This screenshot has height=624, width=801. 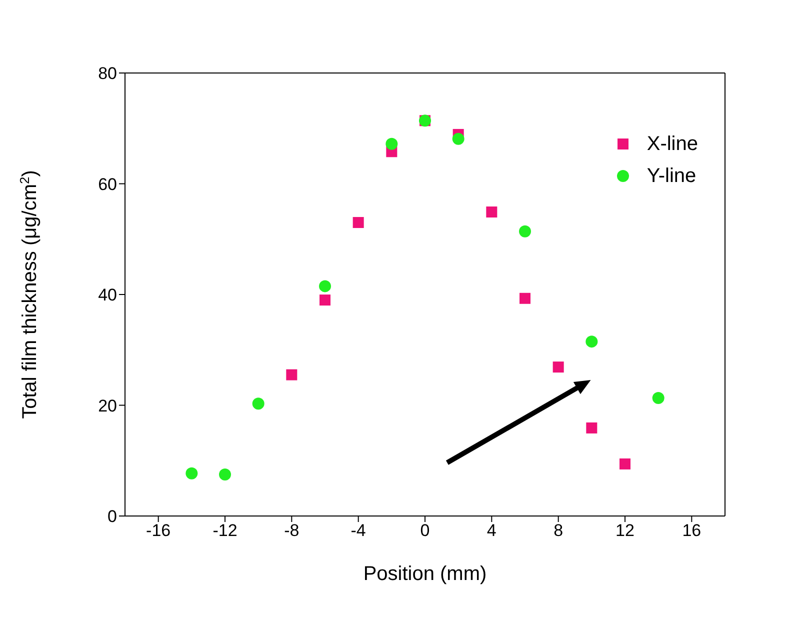 I want to click on y-tick-label: 60, so click(x=107, y=184).